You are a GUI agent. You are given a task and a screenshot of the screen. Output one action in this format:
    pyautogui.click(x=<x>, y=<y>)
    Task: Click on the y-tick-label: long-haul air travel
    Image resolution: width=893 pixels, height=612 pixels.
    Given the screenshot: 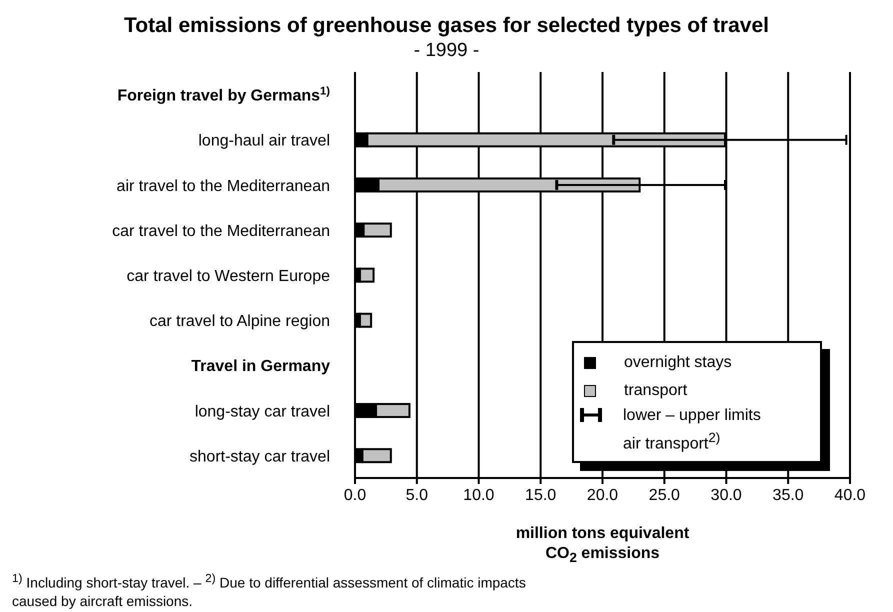 What is the action you would take?
    pyautogui.click(x=264, y=141)
    